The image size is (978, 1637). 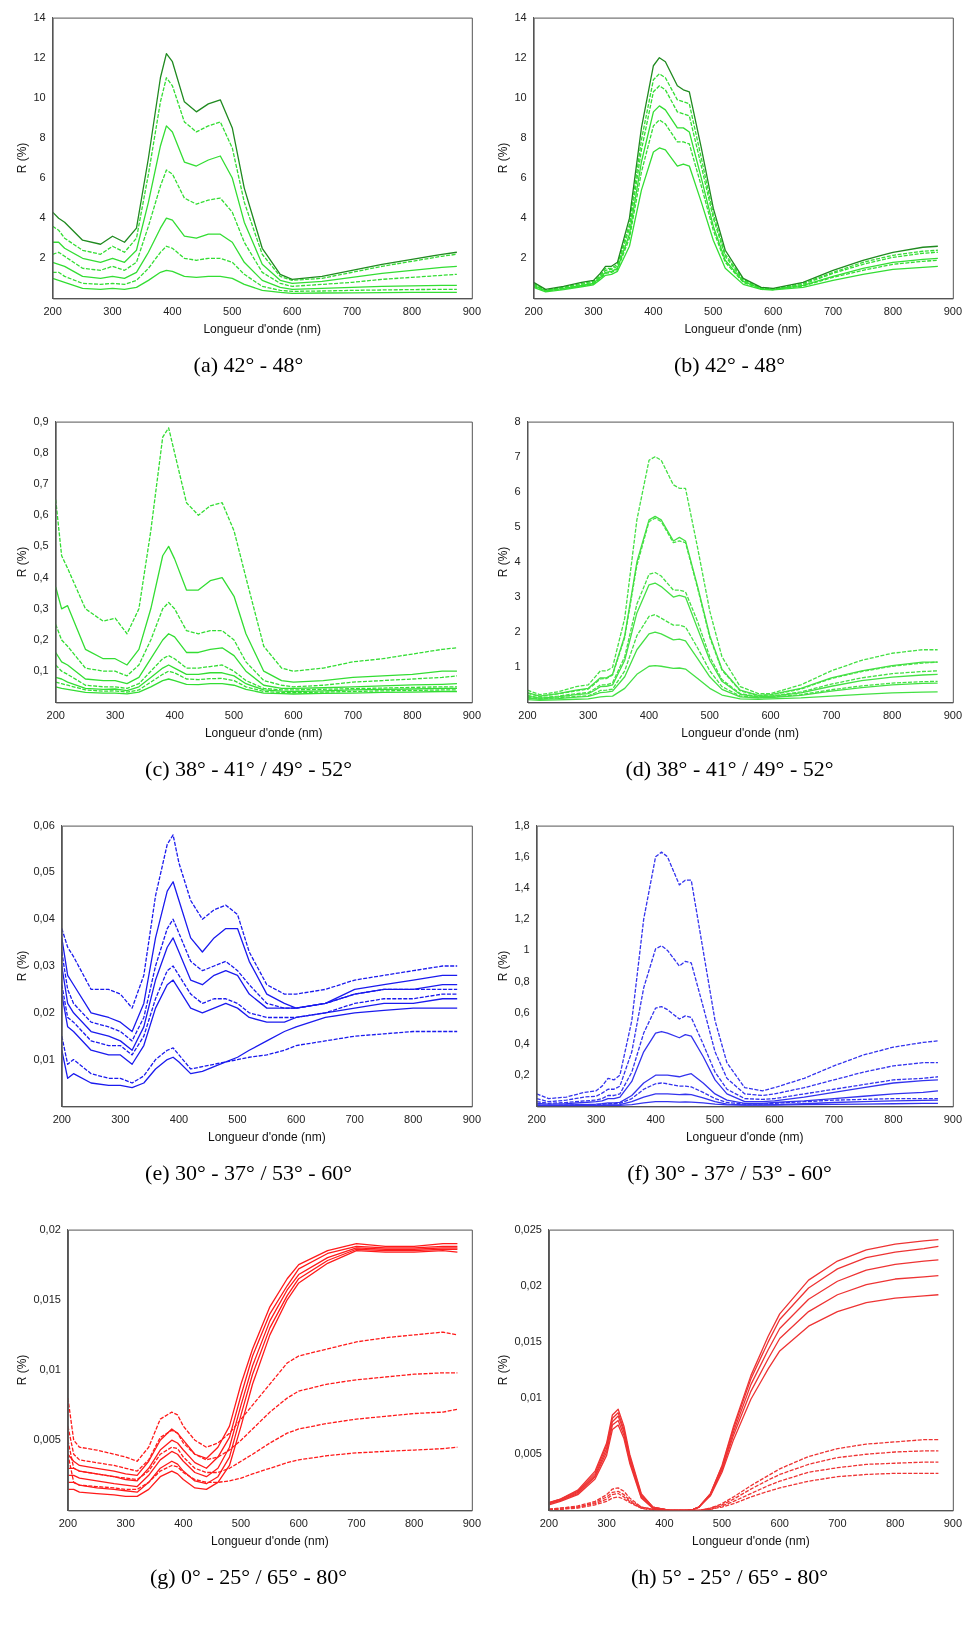 I want to click on y-tick-label: 0,5, so click(x=40, y=545).